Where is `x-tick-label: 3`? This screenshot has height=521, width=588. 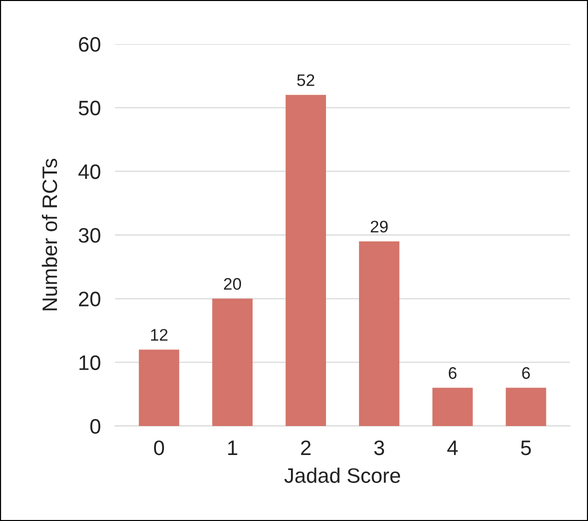 x-tick-label: 3 is located at coordinates (379, 448).